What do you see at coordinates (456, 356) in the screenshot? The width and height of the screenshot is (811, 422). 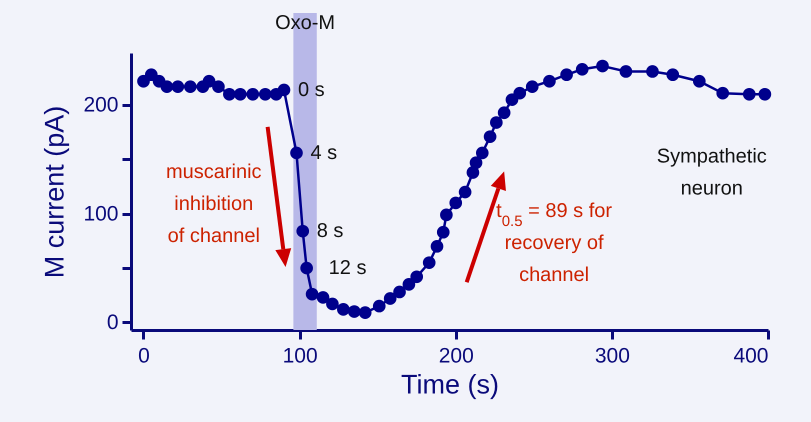 I see `x-tick-label: 200` at bounding box center [456, 356].